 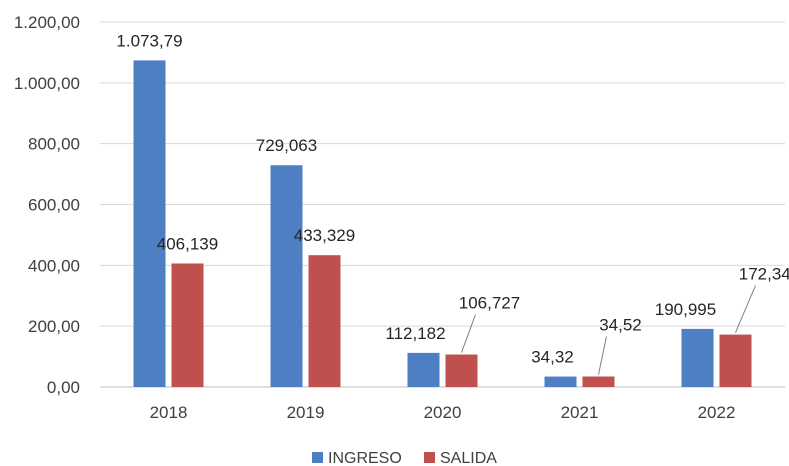 What do you see at coordinates (552, 357) in the screenshot?
I see `data-label: 34,32` at bounding box center [552, 357].